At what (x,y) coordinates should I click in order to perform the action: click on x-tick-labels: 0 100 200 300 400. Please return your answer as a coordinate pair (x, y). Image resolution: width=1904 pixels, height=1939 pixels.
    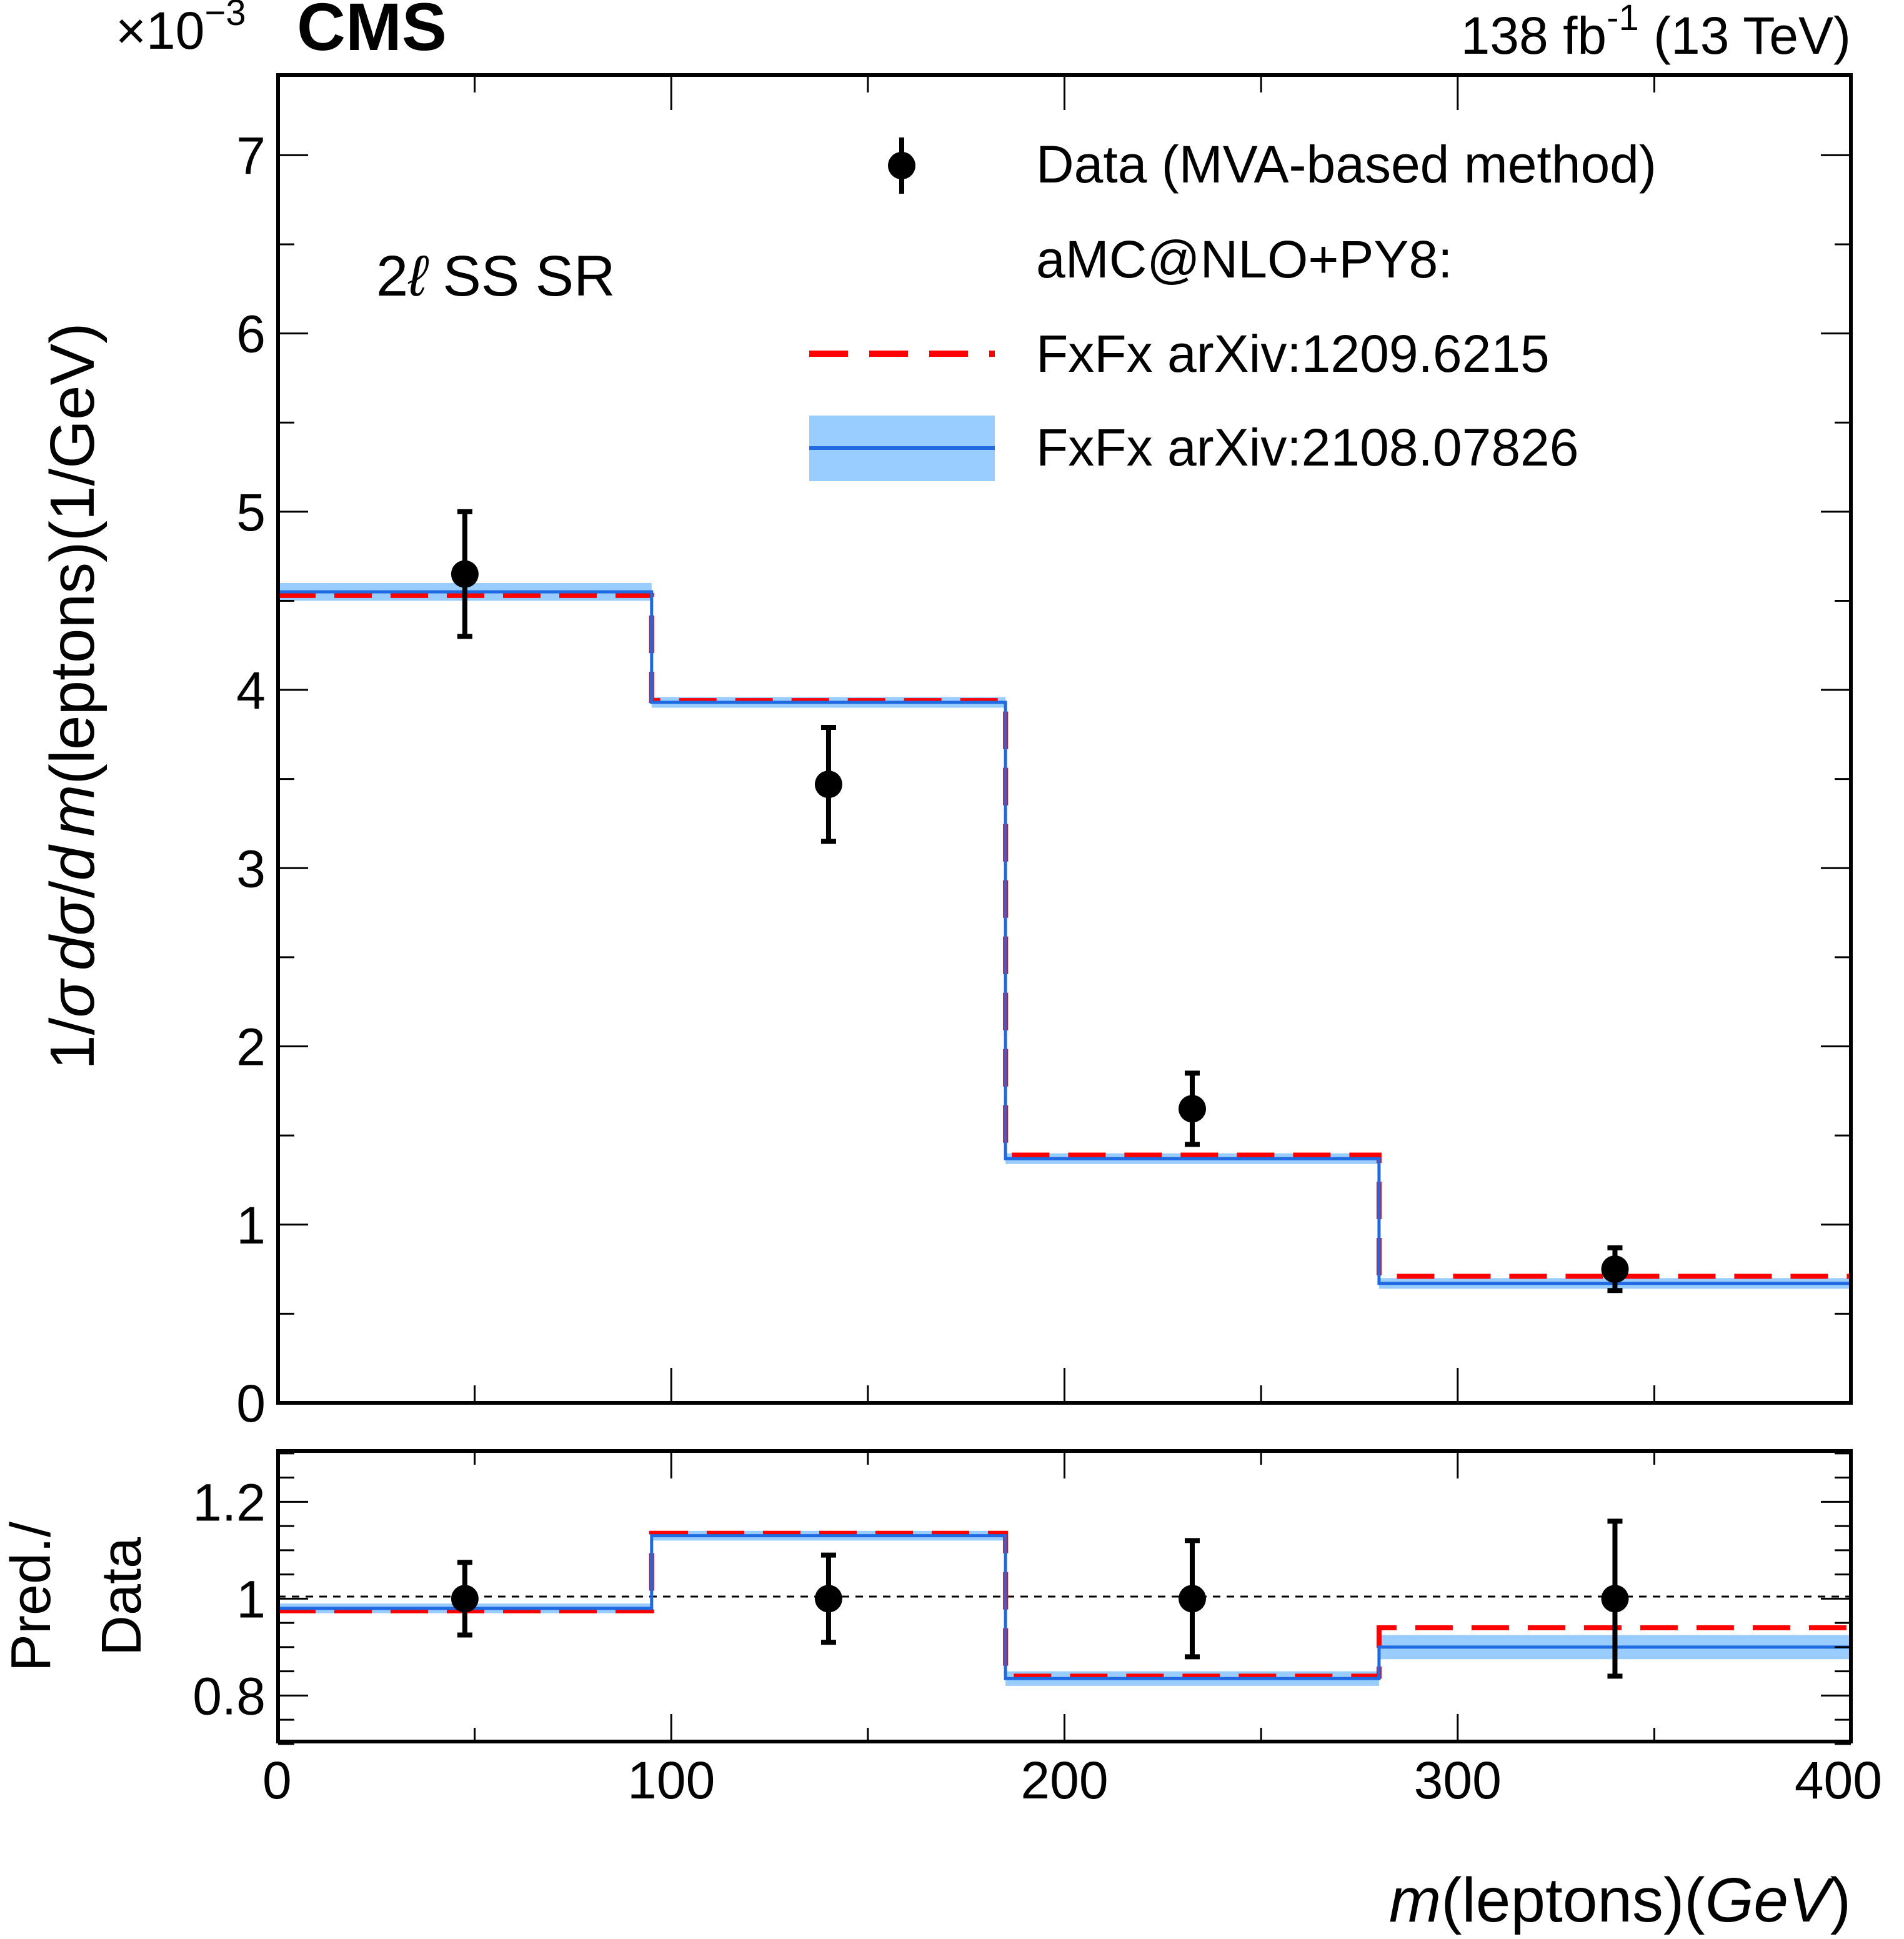
    Looking at the image, I should click on (1072, 1780).